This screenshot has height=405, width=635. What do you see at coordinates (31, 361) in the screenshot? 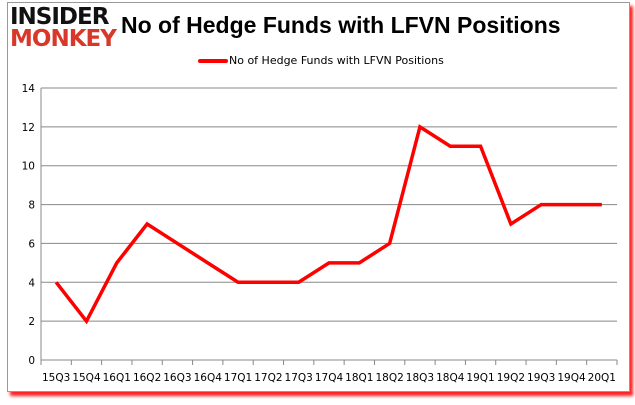
I see `y-tick-label: 0` at bounding box center [31, 361].